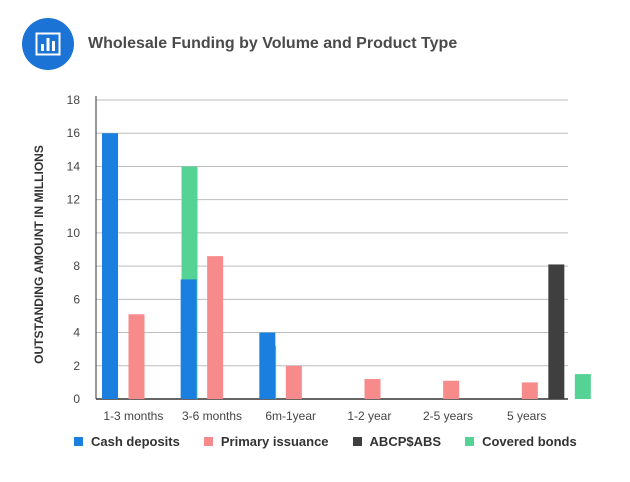 The height and width of the screenshot is (482, 630). Describe the element at coordinates (448, 416) in the screenshot. I see `x-tick-label: 2-5 years` at that location.